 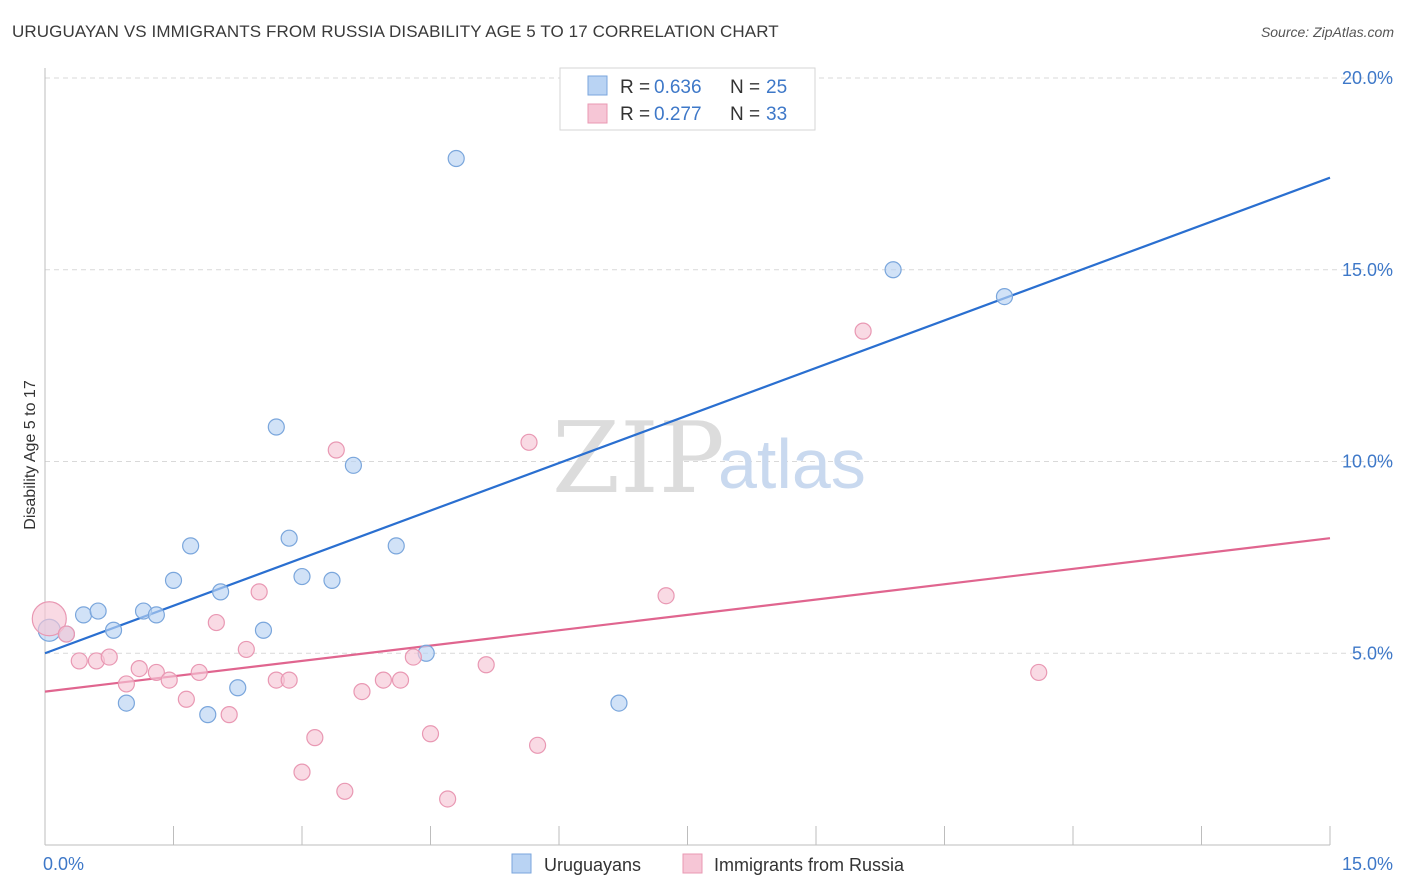 What do you see at coordinates (635, 114) in the screenshot?
I see `legend-r-label-2: R =` at bounding box center [635, 114].